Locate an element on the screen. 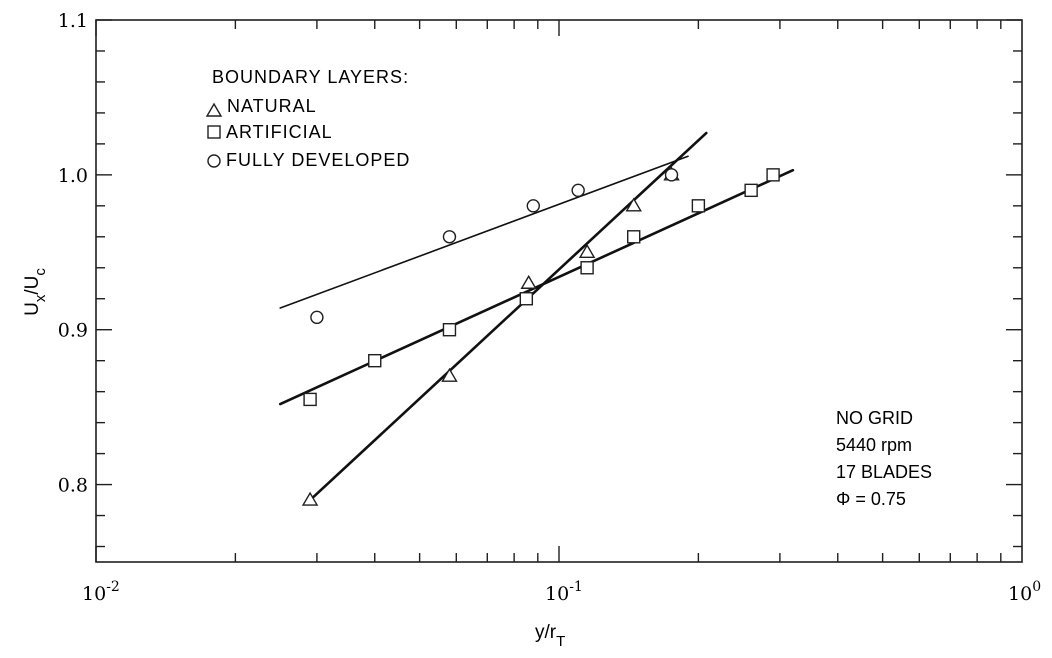 The image size is (1052, 658). legend-title: BOUNDARY LAYERS: is located at coordinates (310, 77).